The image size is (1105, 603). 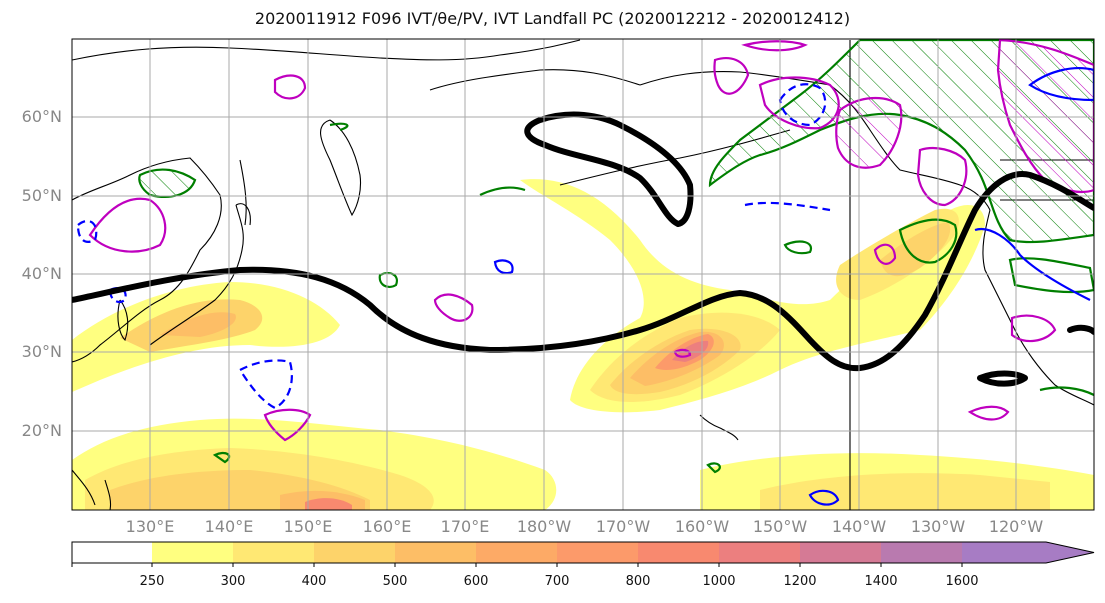 What do you see at coordinates (1016, 526) in the screenshot?
I see `longitude-label: 120°W` at bounding box center [1016, 526].